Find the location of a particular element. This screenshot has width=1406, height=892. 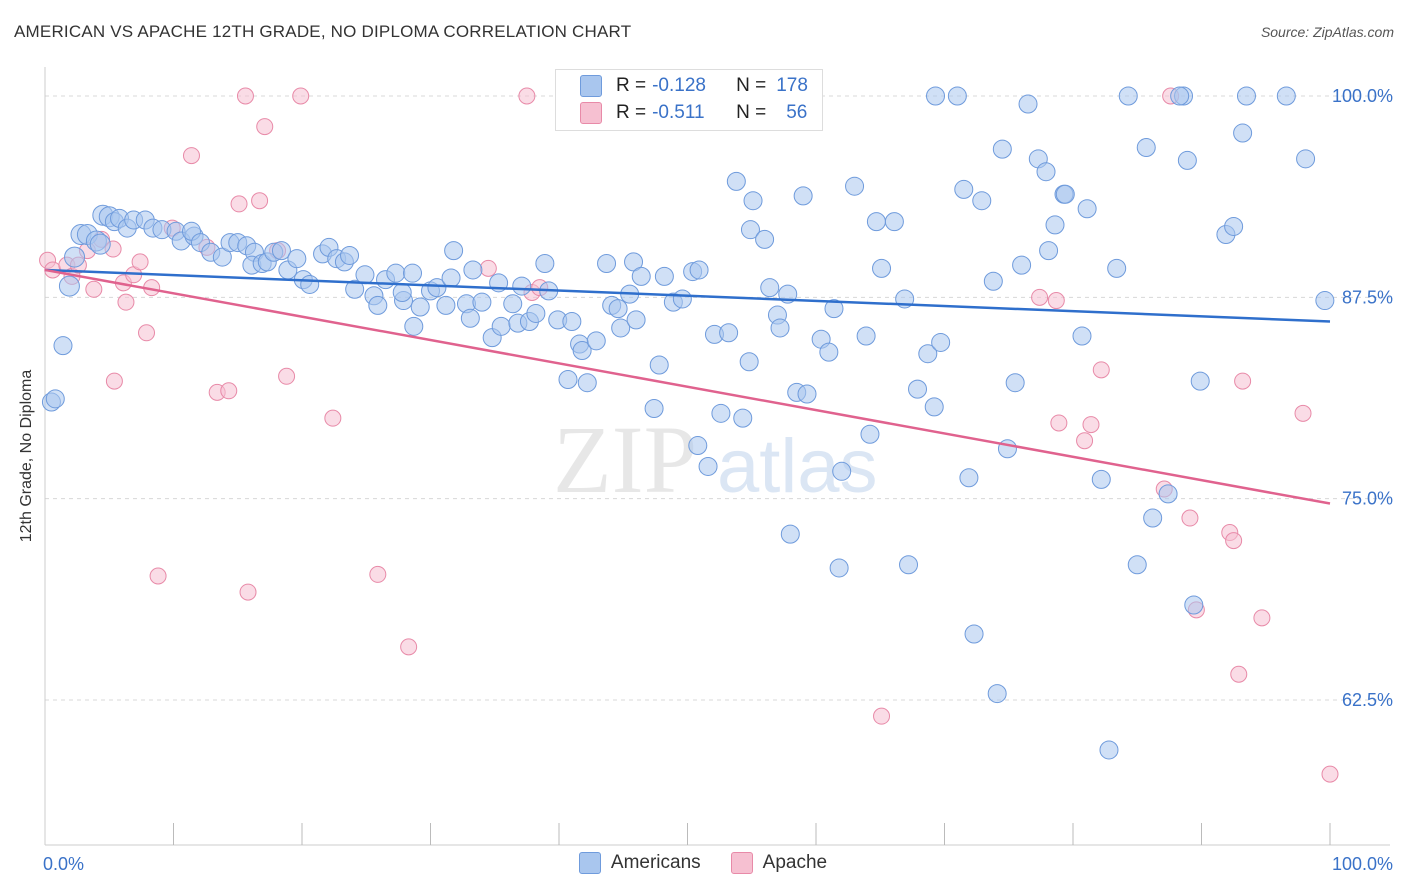

watermark-atlas: atlas is located at coordinates (797, 466).